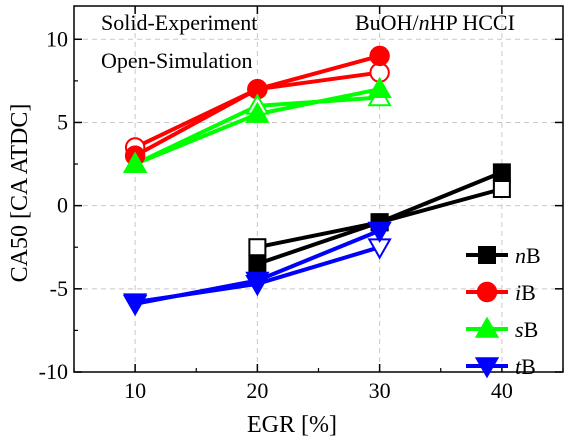 This screenshot has width=579, height=440. I want to click on y-tick-label-10: 10, so click(57, 38).